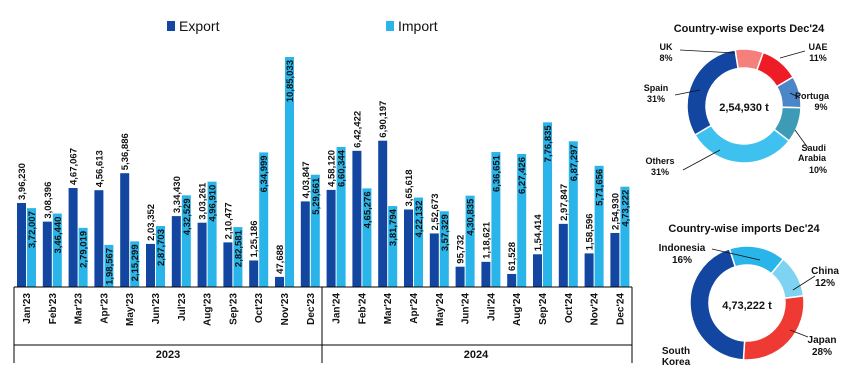 The width and height of the screenshot is (845, 365). Describe the element at coordinates (656, 88) in the screenshot. I see `exports-donut-category-label: Spain` at that location.